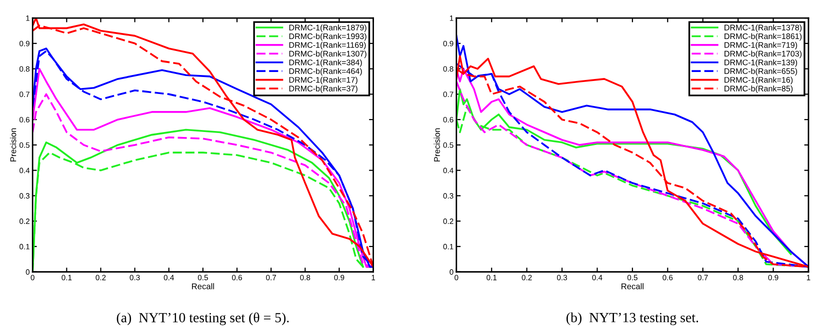 The image size is (815, 334). Describe the element at coordinates (632, 319) in the screenshot. I see `text: (b) NYT’13 testing set.` at that location.